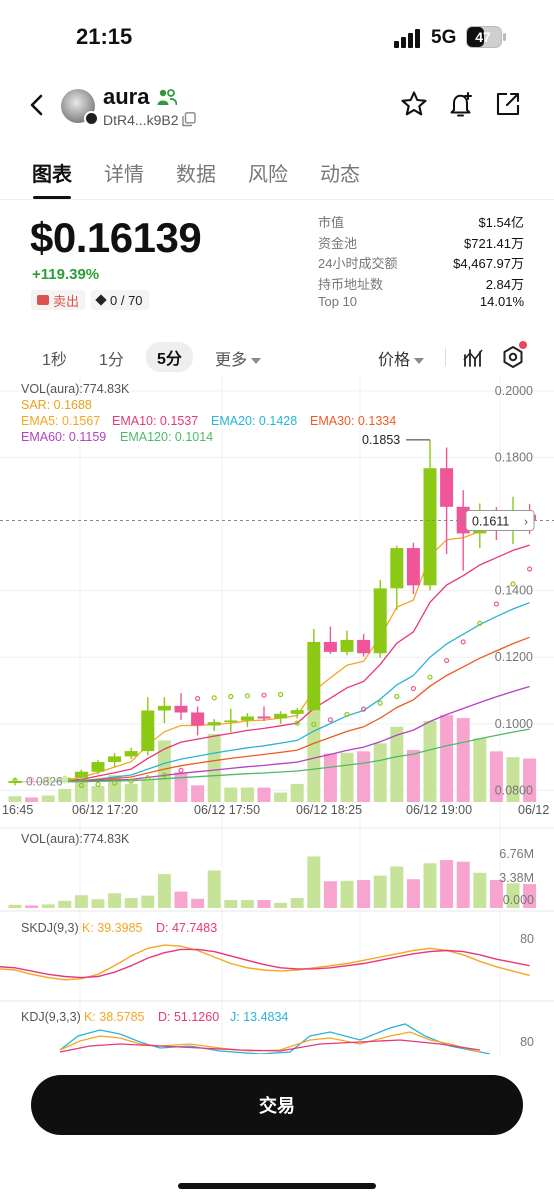 The image size is (554, 1200). What do you see at coordinates (508, 104) in the screenshot?
I see `share-icon` at bounding box center [508, 104].